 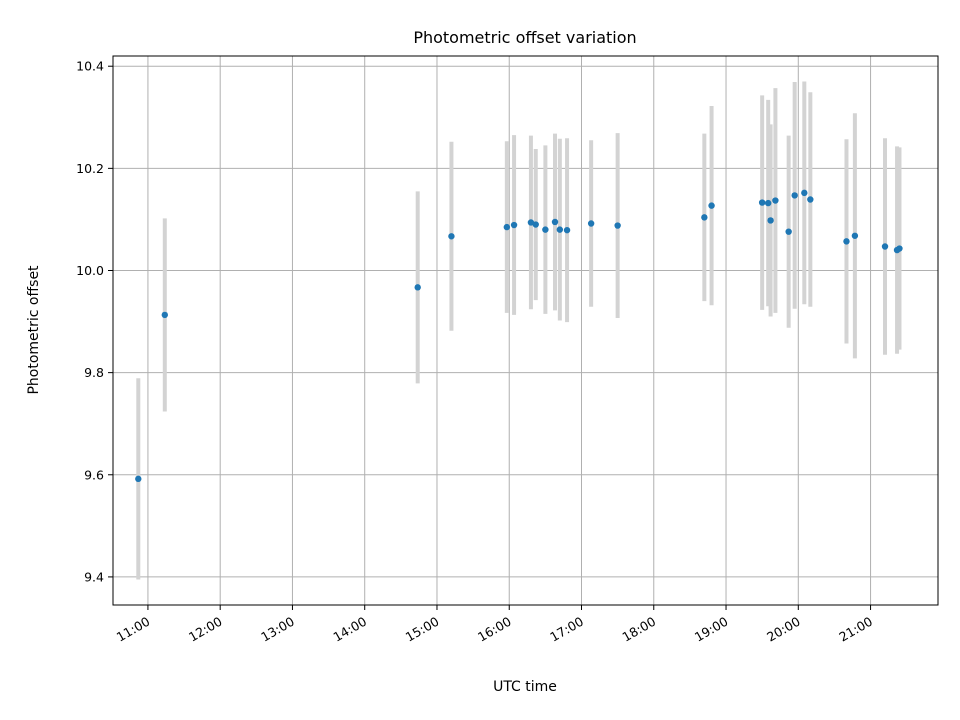 What do you see at coordinates (90, 66) in the screenshot?
I see `y-tick-label: 10.4` at bounding box center [90, 66].